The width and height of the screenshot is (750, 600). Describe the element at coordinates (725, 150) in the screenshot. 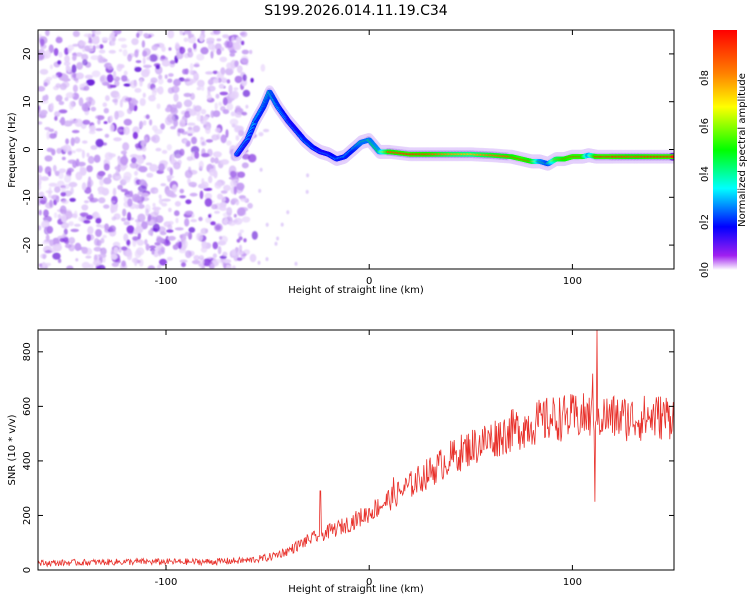

I see `colorbar-gradient` at that location.